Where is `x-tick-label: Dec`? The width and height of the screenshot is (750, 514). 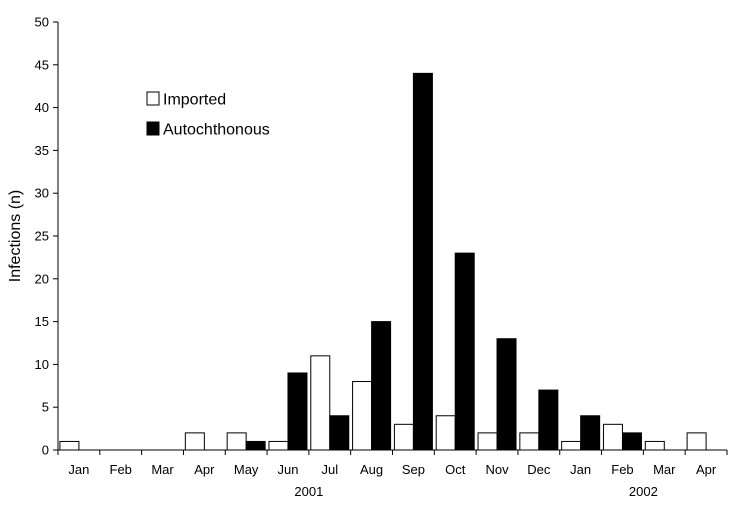
x-tick-label: Dec is located at coordinates (539, 469).